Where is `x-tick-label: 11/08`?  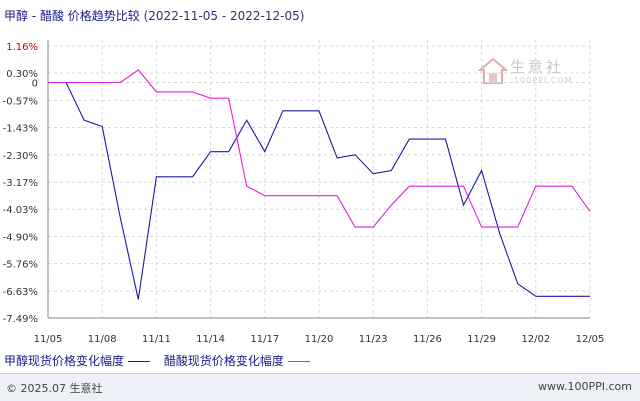 x-tick-label: 11/08 is located at coordinates (102, 339).